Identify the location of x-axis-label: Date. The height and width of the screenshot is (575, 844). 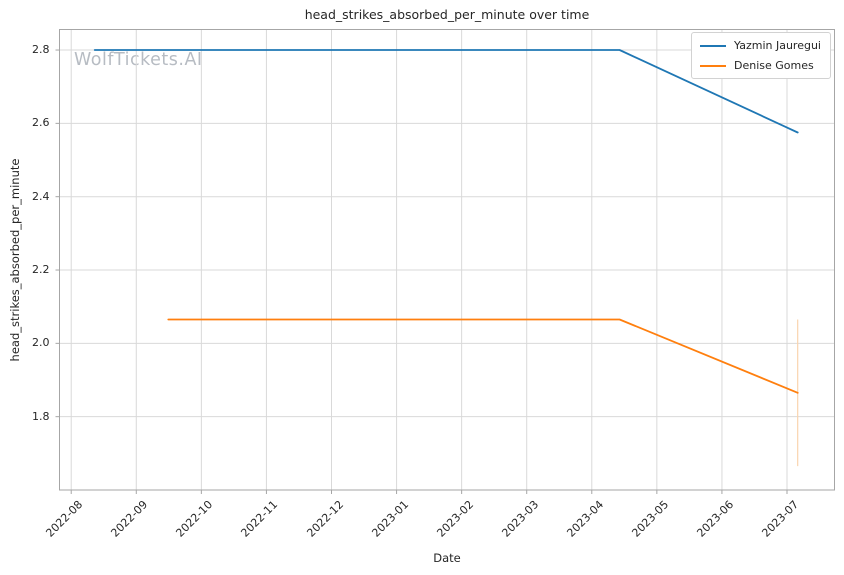
(447, 558).